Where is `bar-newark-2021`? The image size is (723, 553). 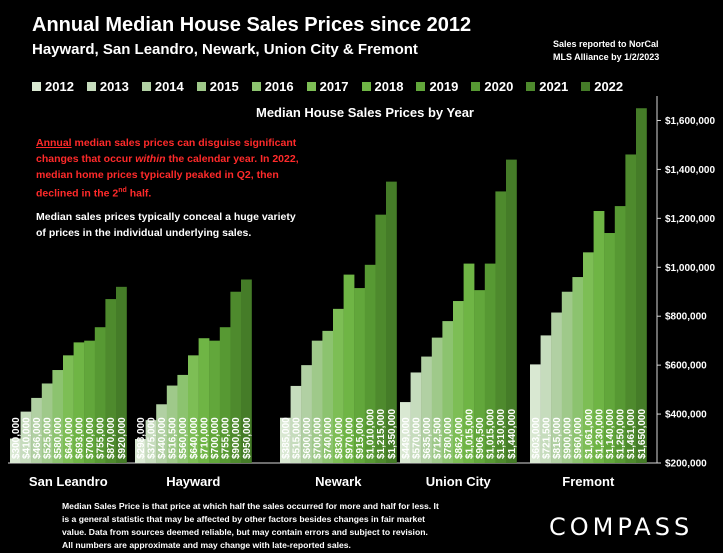 bar-newark-2021 is located at coordinates (381, 338).